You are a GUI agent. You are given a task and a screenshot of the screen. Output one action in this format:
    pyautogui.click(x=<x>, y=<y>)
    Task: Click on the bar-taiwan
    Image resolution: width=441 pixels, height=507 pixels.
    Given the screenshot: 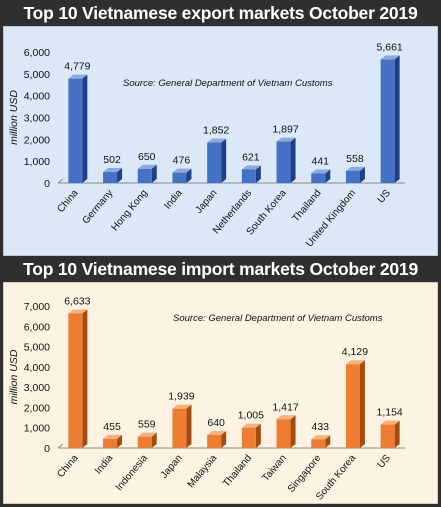 What is the action you would take?
    pyautogui.click(x=283, y=433)
    